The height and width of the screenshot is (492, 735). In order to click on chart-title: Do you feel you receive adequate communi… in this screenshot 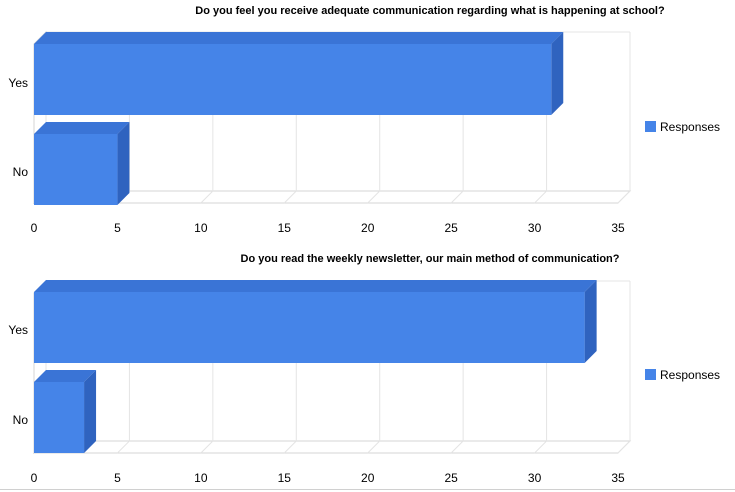, I will do `click(430, 11)`.